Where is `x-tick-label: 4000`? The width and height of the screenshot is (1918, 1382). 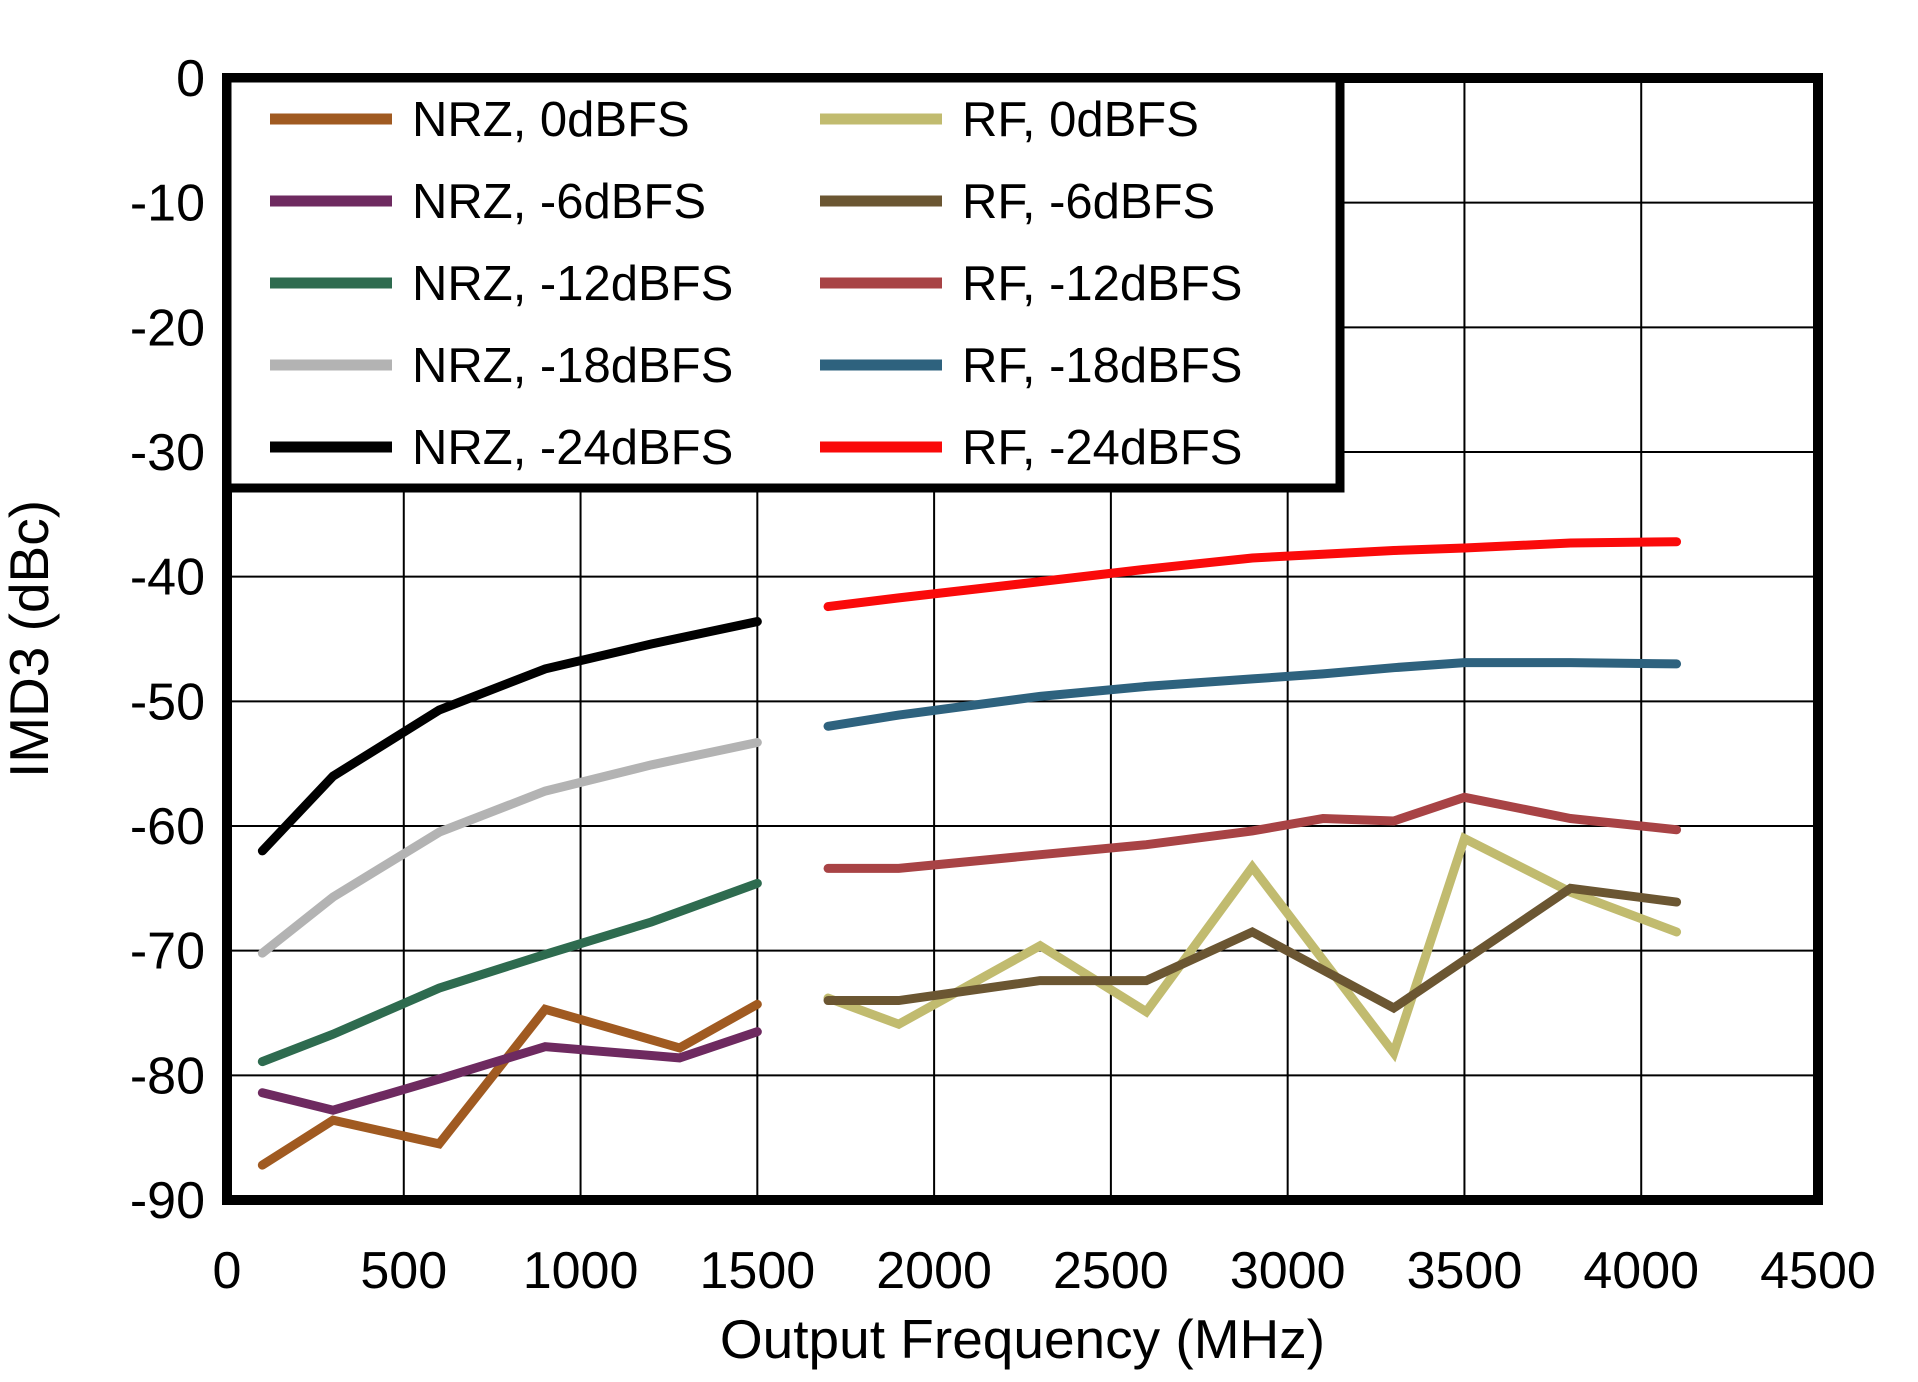
x-tick-label: 4000 is located at coordinates (1641, 1271).